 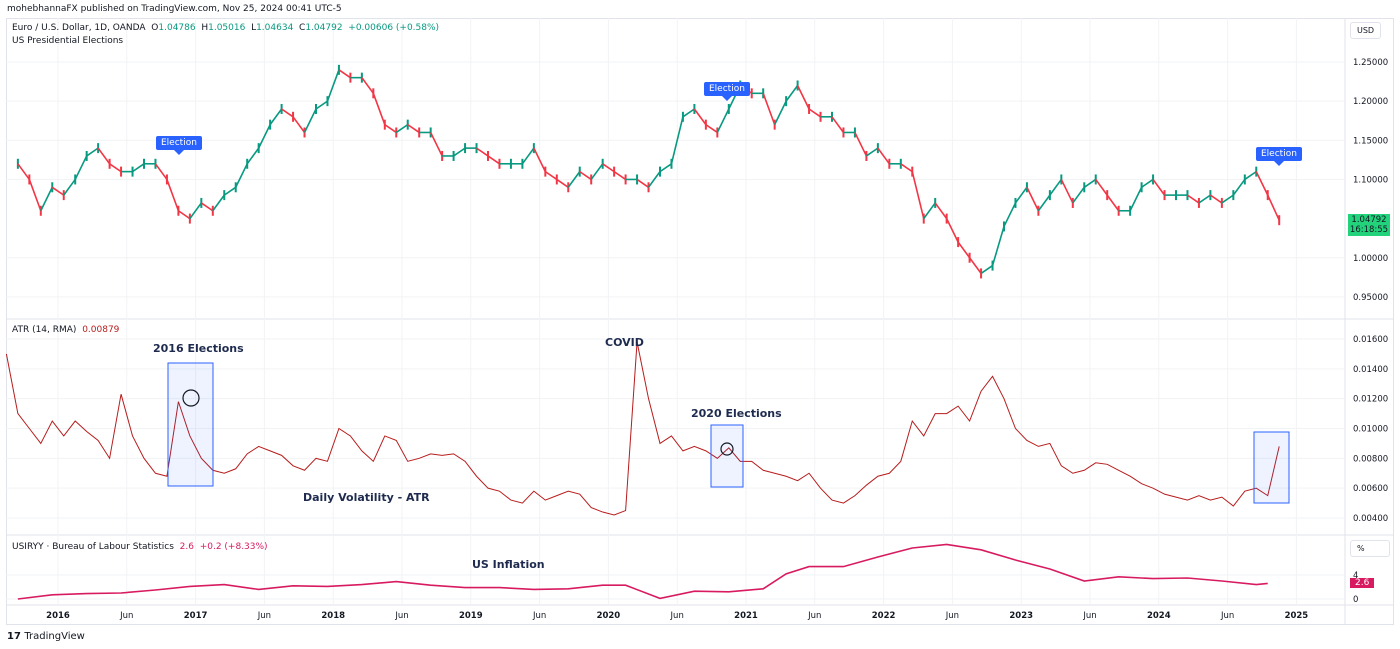 I want to click on currency-button: USD, so click(x=1366, y=30).